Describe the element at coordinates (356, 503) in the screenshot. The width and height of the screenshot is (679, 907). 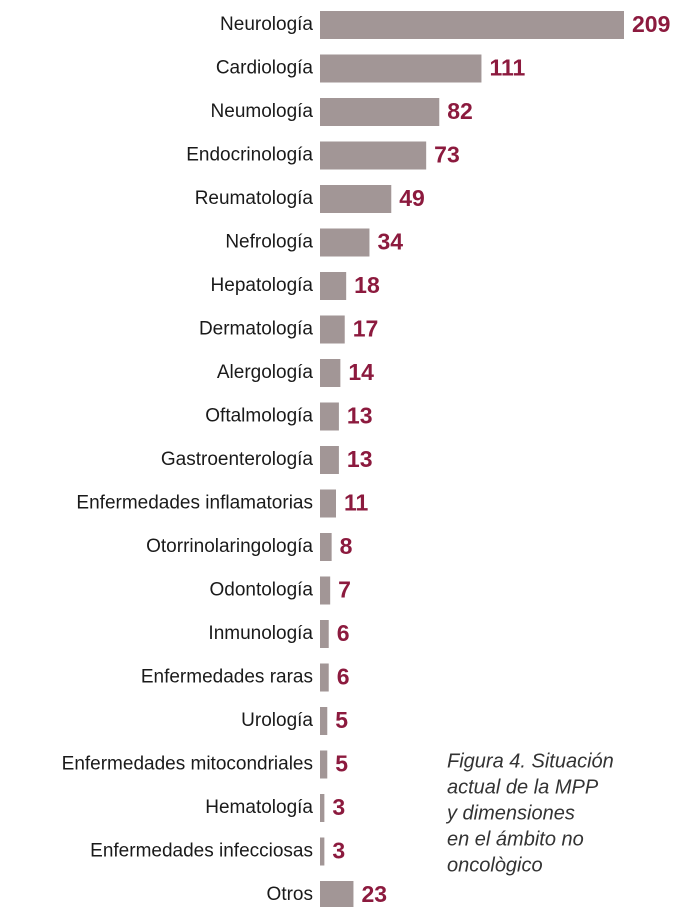
I see `value-label: 11` at that location.